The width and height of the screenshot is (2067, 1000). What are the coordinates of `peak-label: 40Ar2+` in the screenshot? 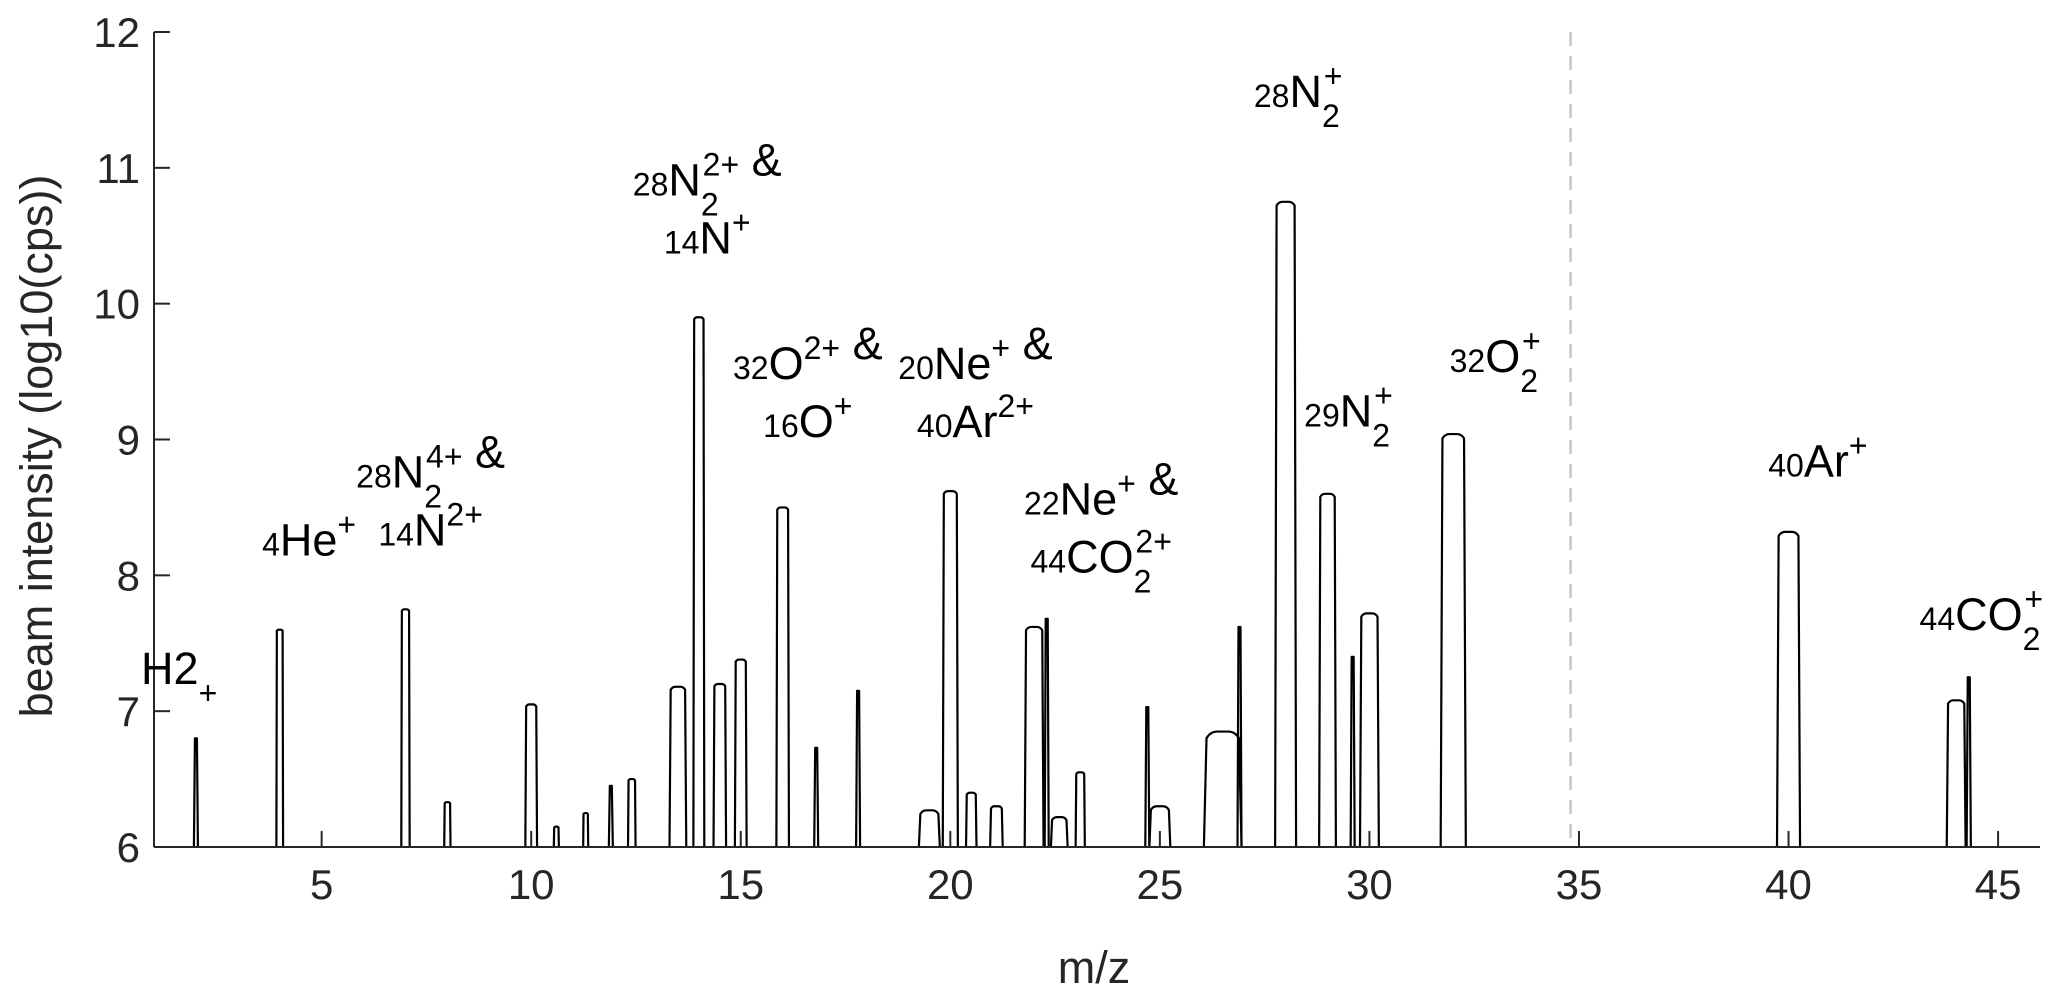 It's located at (975, 417).